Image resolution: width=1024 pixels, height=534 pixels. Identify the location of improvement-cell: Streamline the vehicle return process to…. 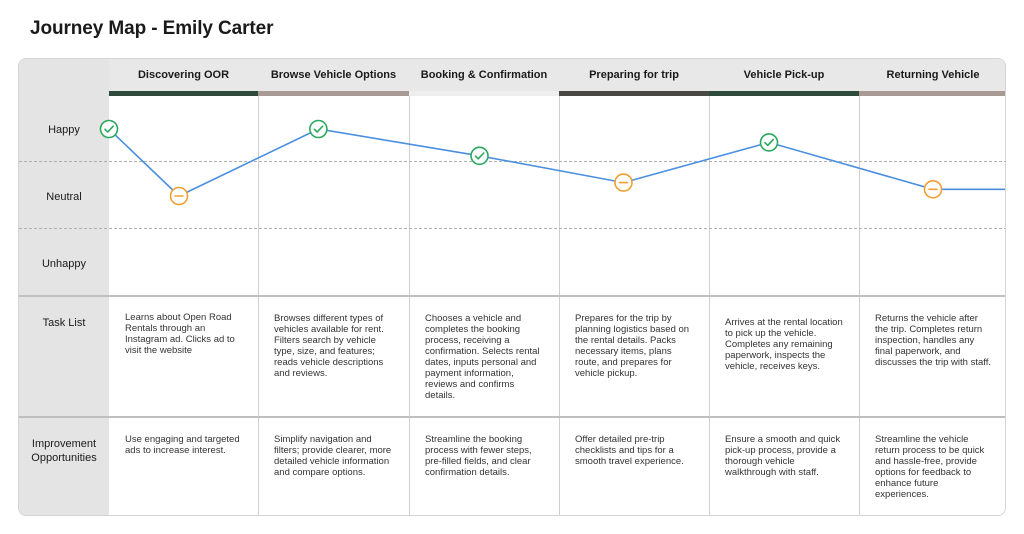
(930, 467).